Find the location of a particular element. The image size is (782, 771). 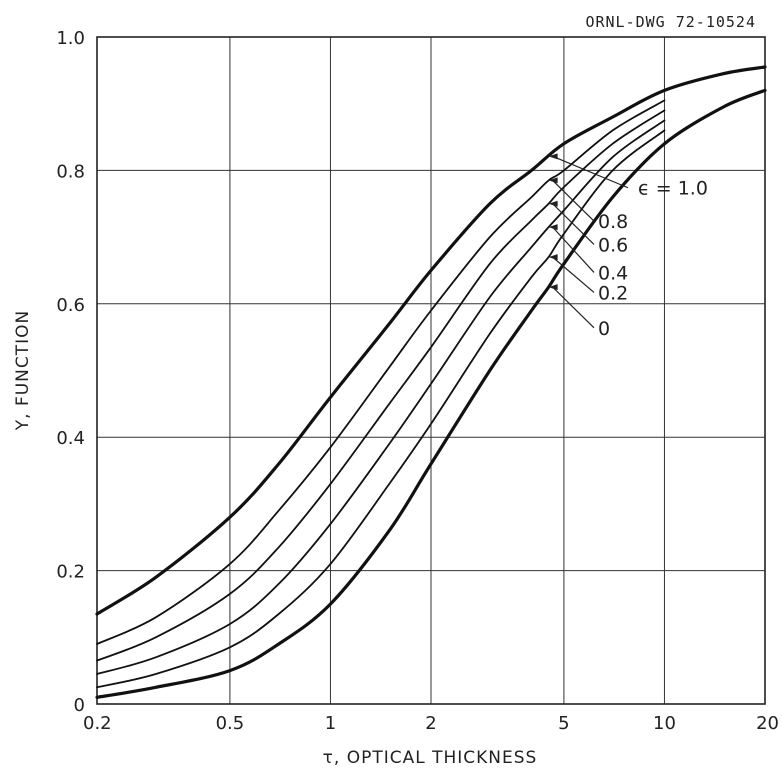

x-tick-label: 0.5 is located at coordinates (230, 723).